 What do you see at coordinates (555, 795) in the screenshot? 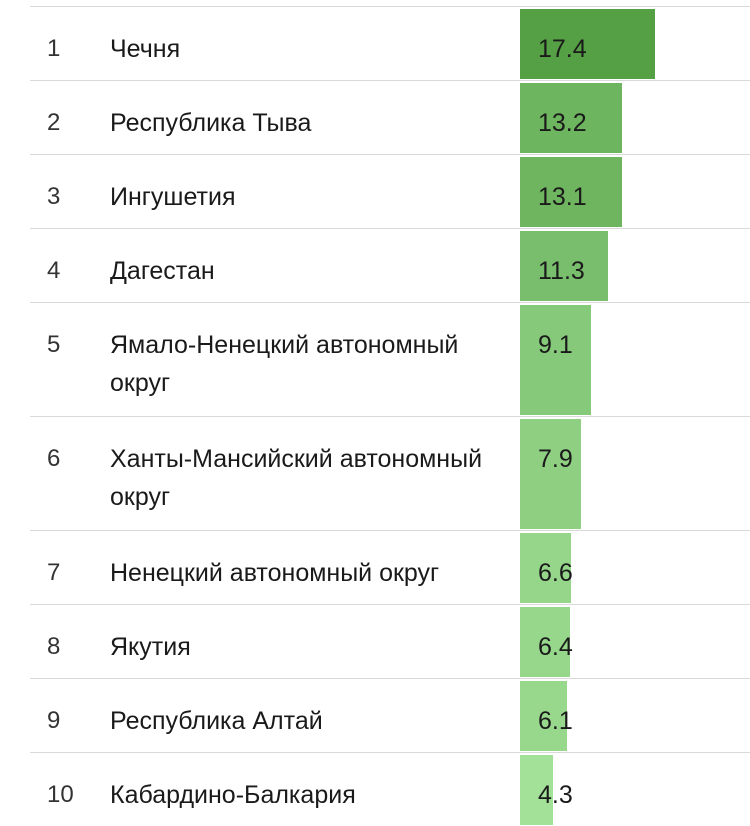
I see `value-label: 4.3` at bounding box center [555, 795].